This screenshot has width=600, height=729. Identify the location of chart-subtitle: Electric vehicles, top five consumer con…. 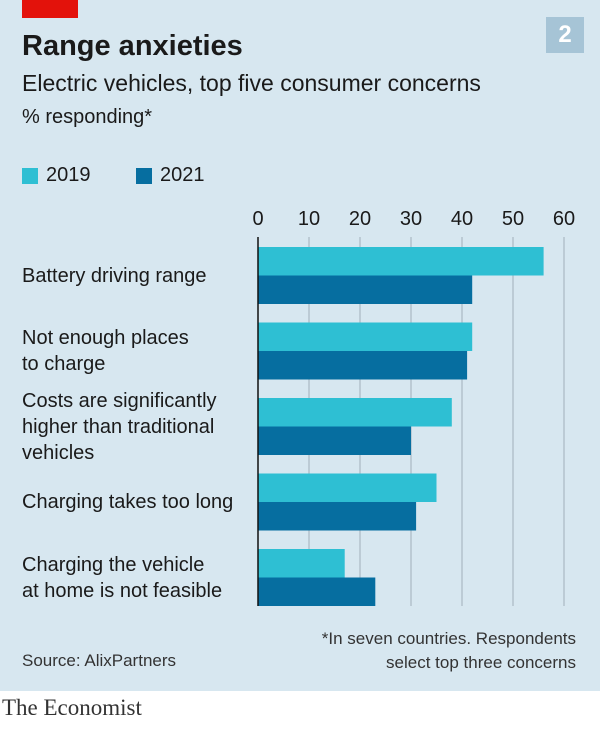
(251, 83).